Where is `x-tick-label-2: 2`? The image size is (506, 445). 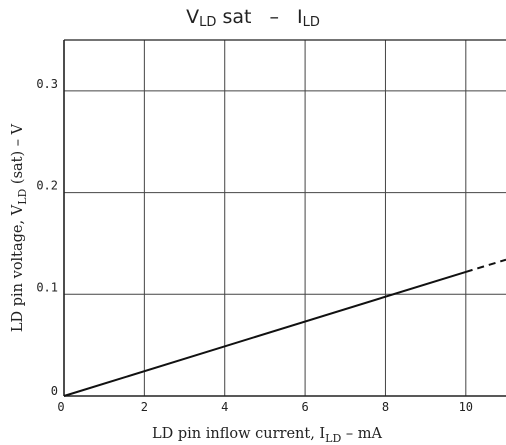
x-tick-label-2: 2 is located at coordinates (144, 407).